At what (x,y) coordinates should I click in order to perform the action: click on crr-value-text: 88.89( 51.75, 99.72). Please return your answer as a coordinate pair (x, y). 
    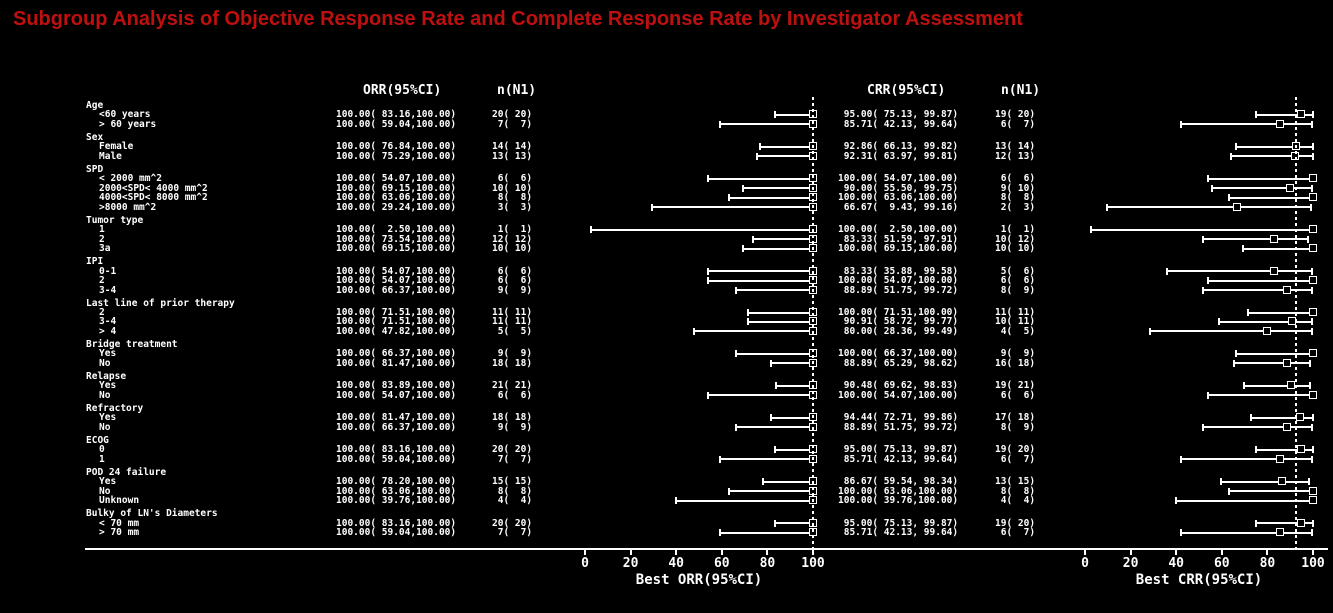
    Looking at the image, I should click on (898, 290).